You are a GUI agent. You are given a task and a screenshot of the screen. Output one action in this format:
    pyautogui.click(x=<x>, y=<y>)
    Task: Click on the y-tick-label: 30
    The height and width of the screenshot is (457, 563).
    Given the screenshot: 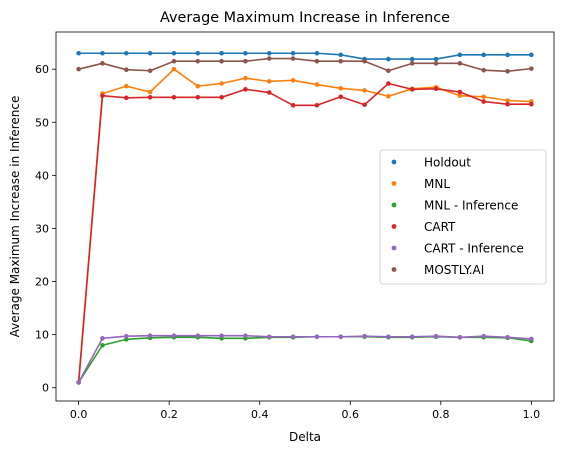 What is the action you would take?
    pyautogui.click(x=42, y=228)
    